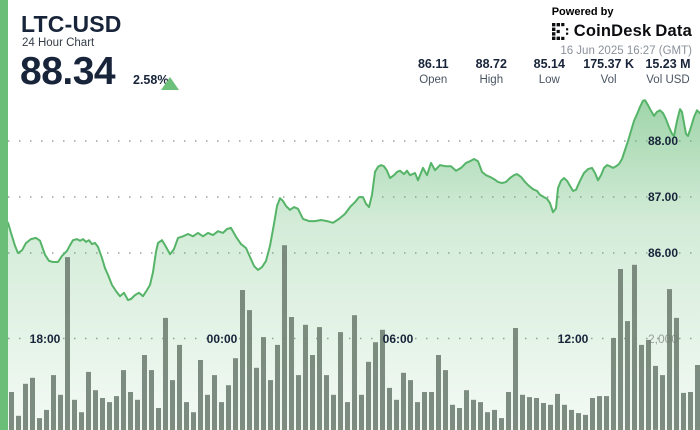 The image size is (700, 430). What do you see at coordinates (608, 80) in the screenshot?
I see `stat-vol-label: Vol` at bounding box center [608, 80].